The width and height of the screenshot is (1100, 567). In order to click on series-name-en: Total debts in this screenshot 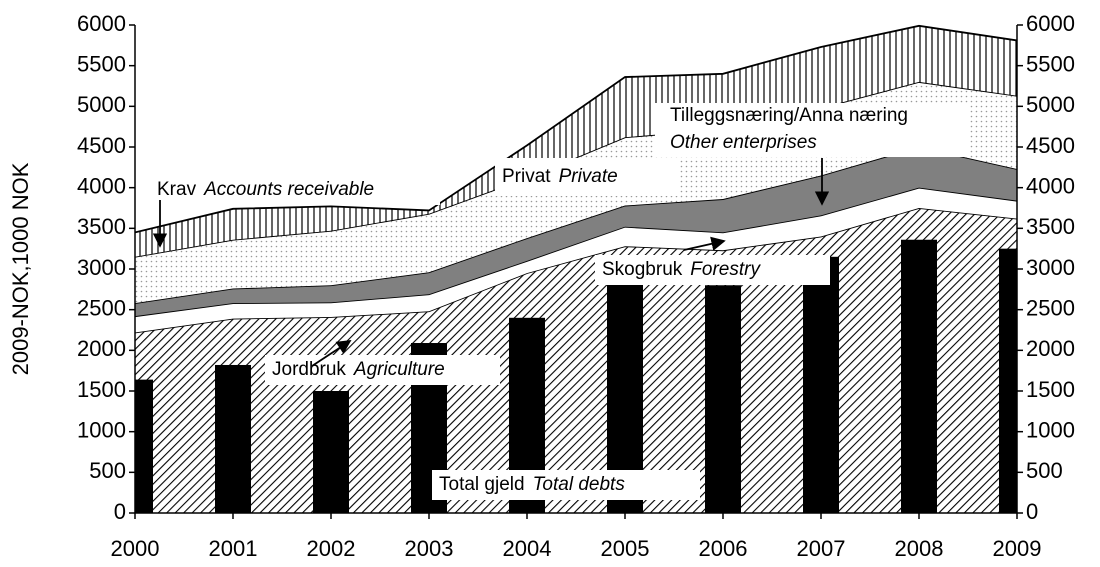, I will do `click(579, 484)`.